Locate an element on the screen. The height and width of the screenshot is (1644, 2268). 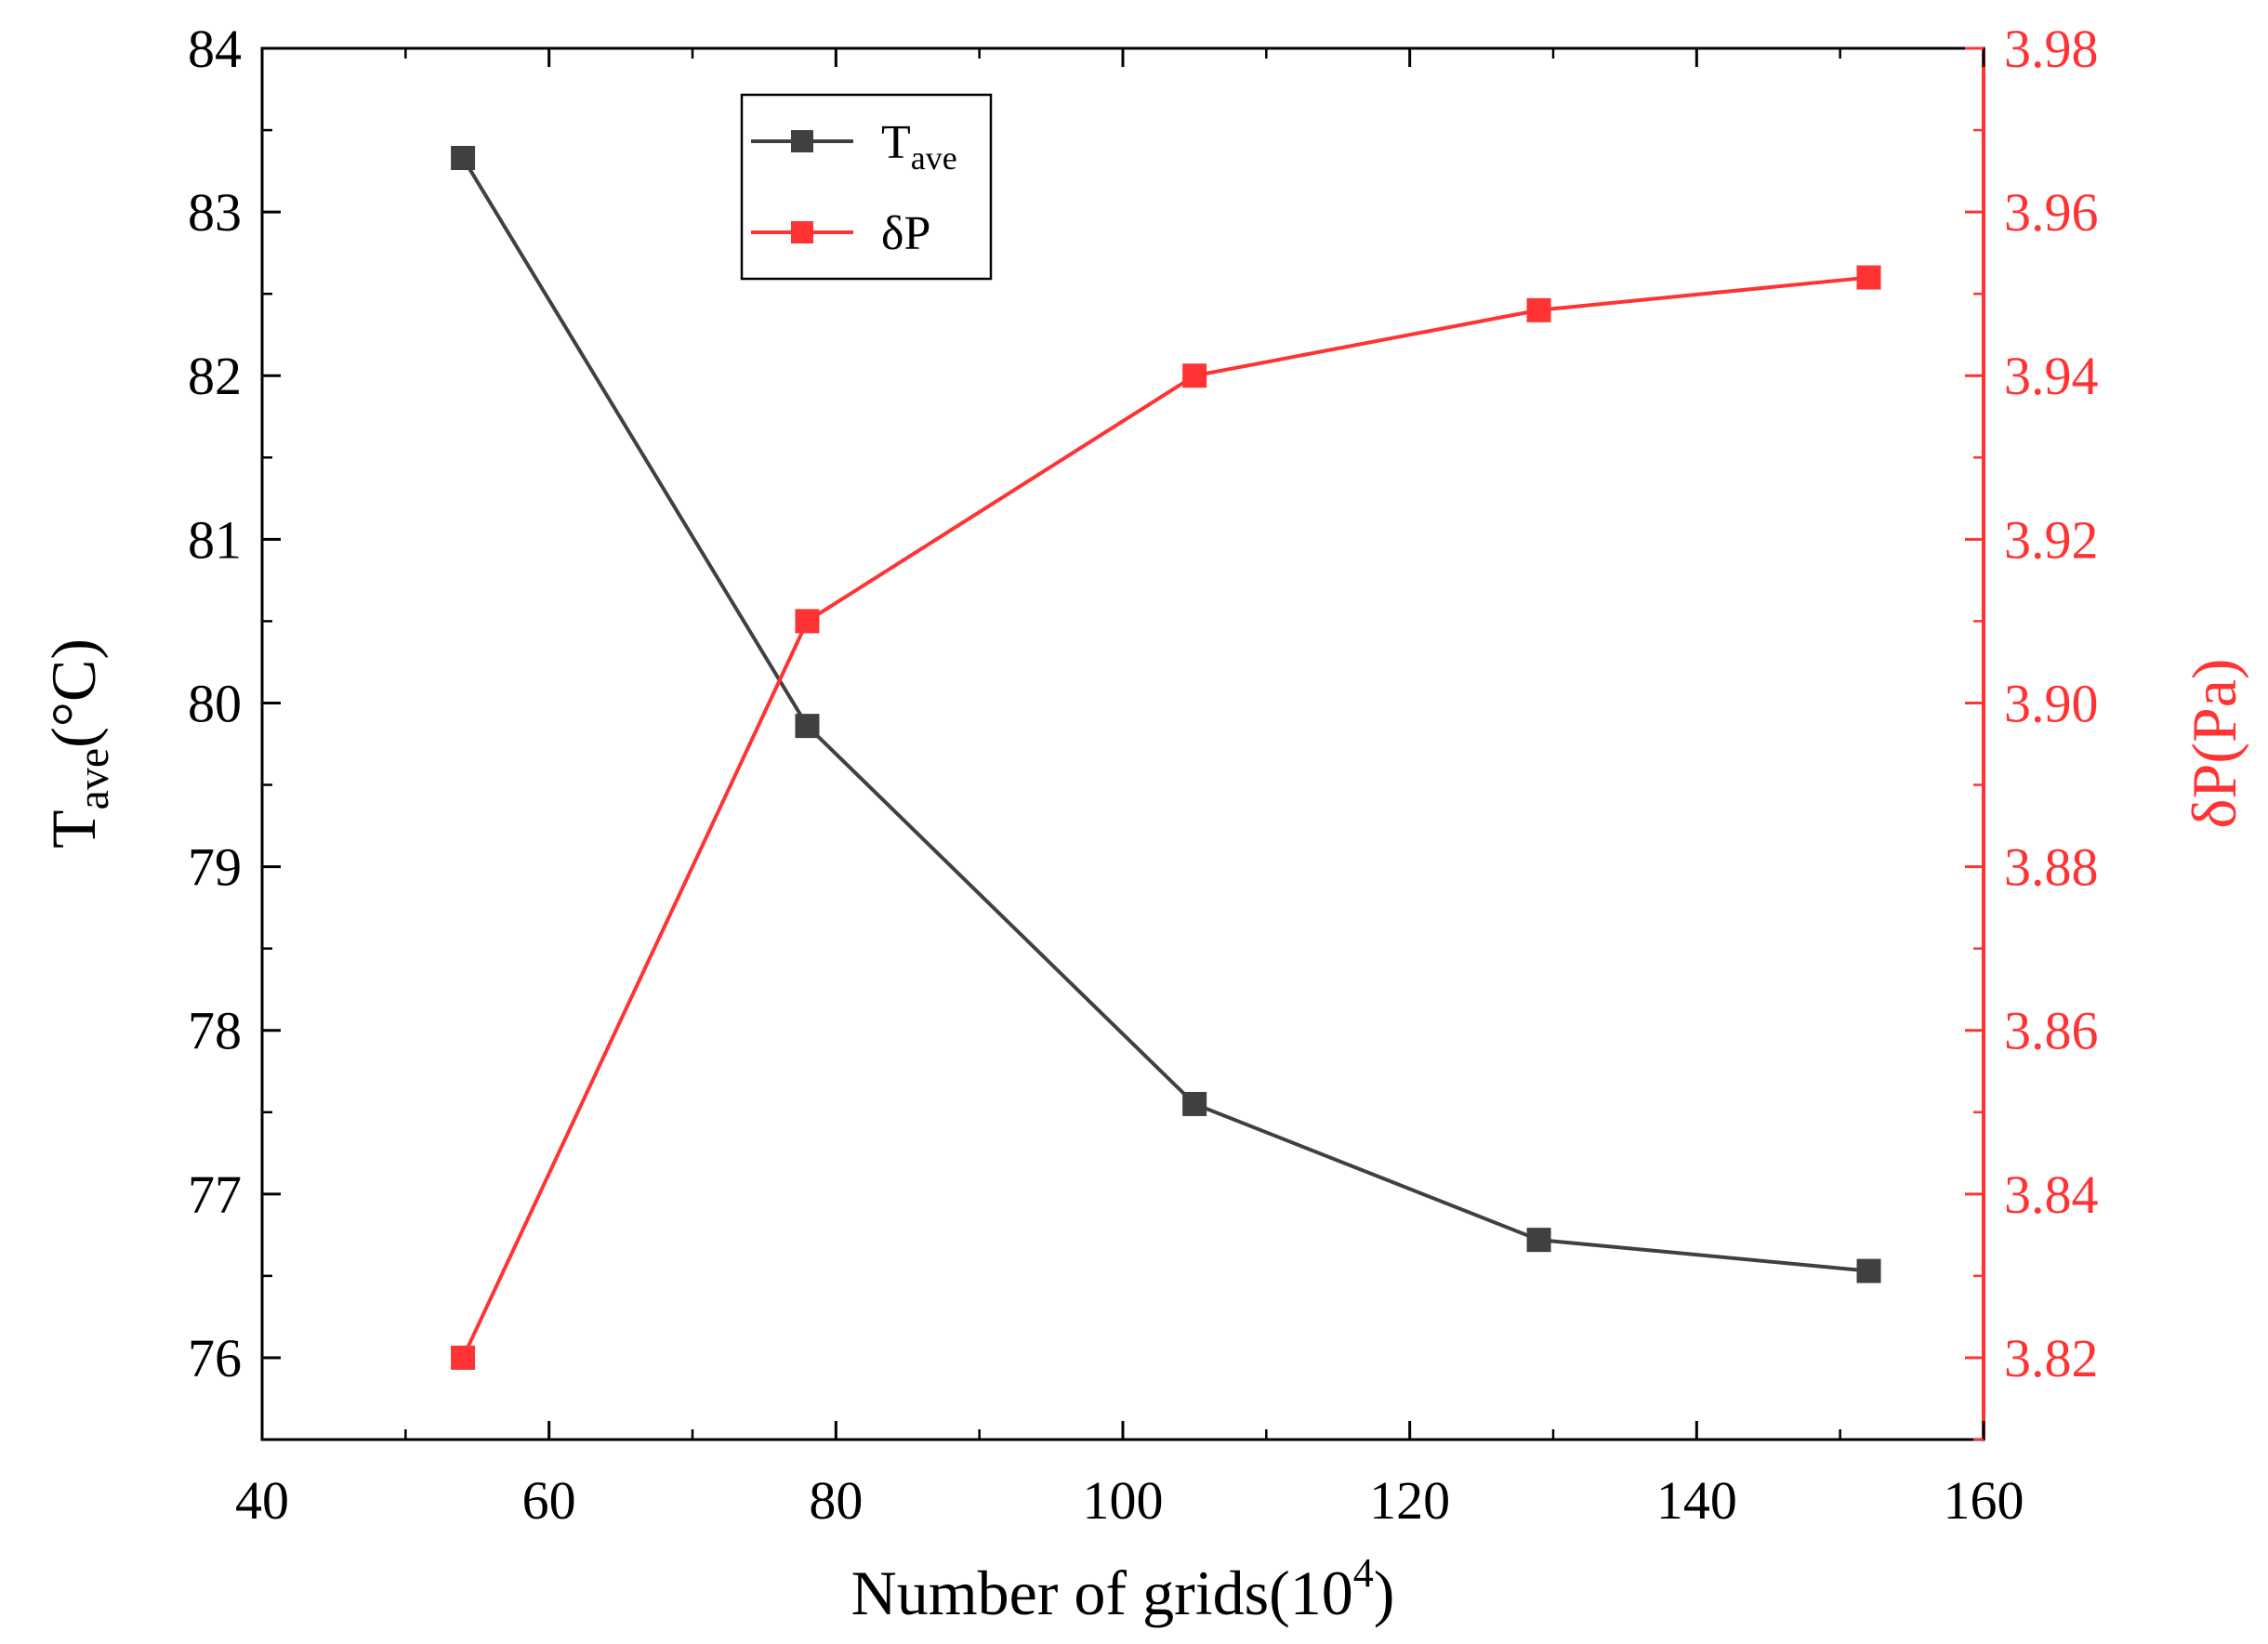
y-left-tick-label: 82 is located at coordinates (215, 376).